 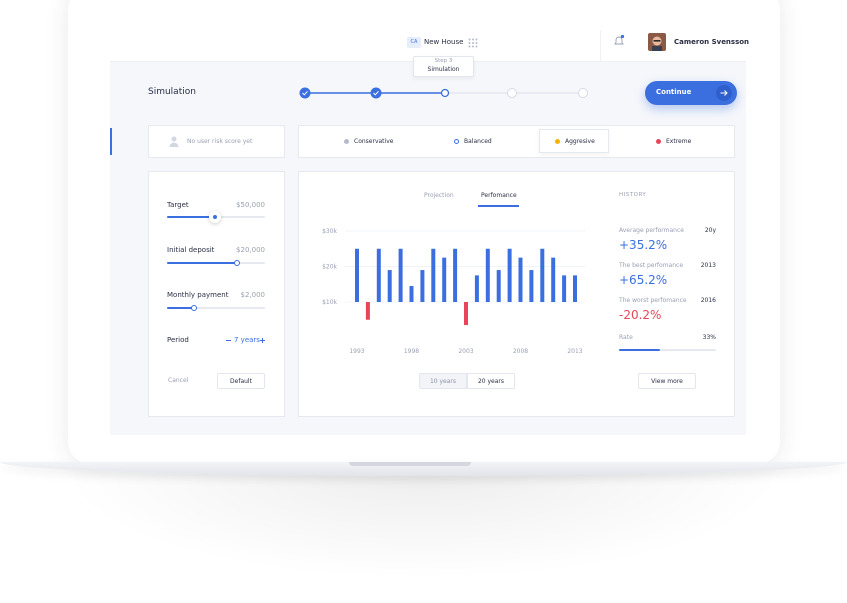 What do you see at coordinates (178, 205) in the screenshot?
I see `input-label: Target` at bounding box center [178, 205].